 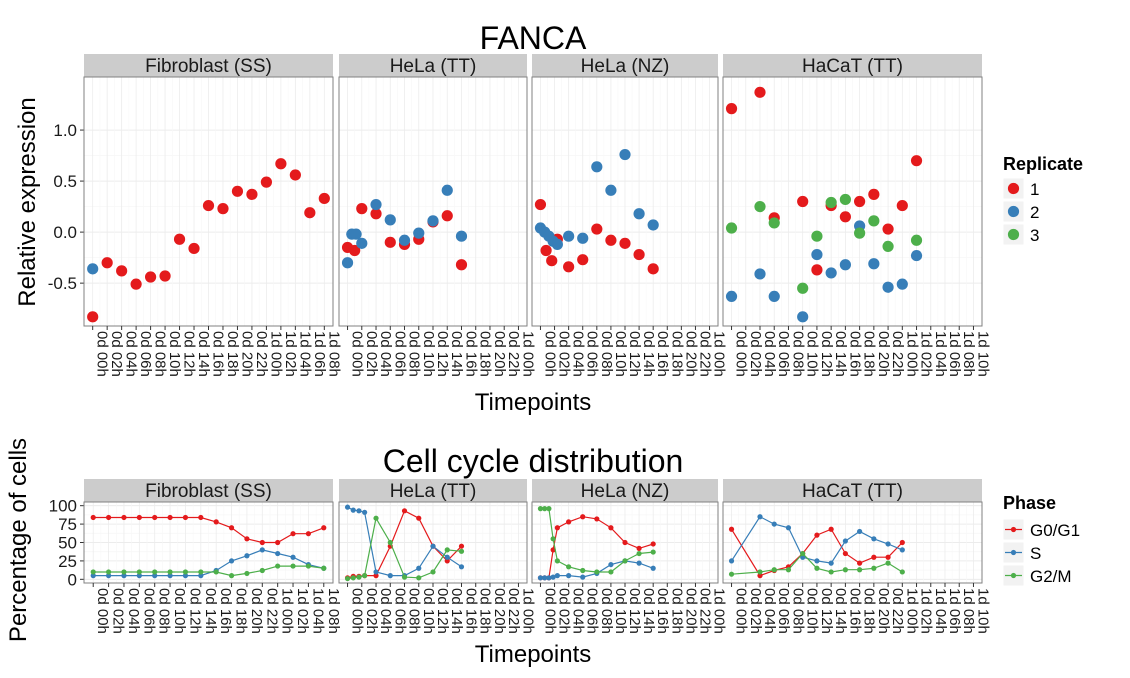 I want to click on x-tick-label: 0d 20h, so click(x=499, y=354).